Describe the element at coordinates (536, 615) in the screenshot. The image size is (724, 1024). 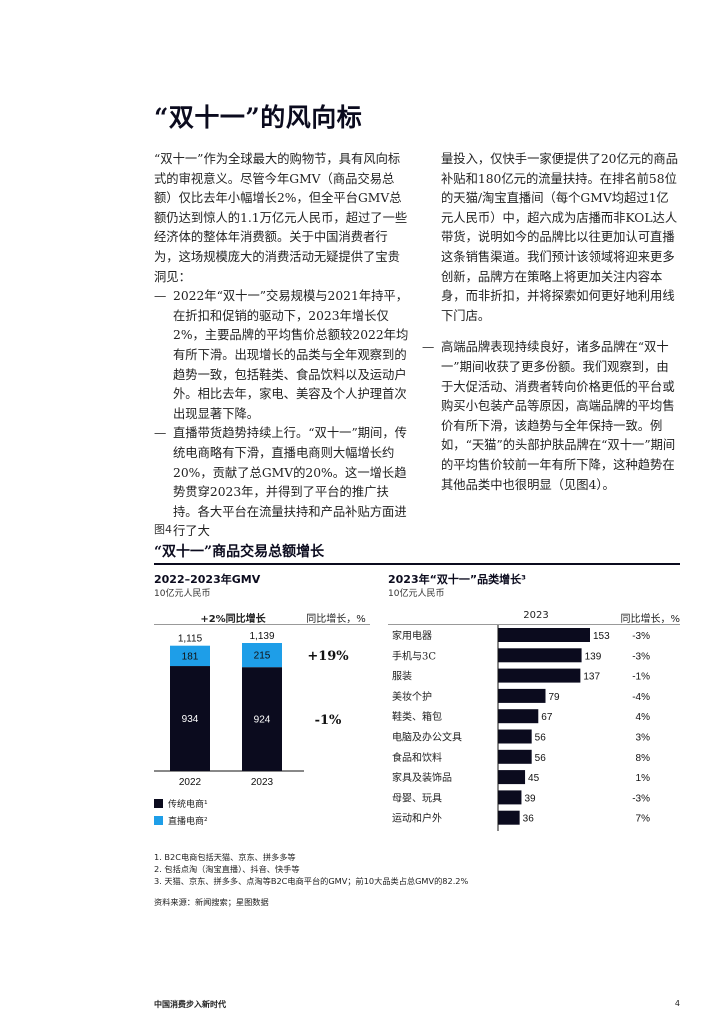
I see `category-year-header: 2023` at that location.